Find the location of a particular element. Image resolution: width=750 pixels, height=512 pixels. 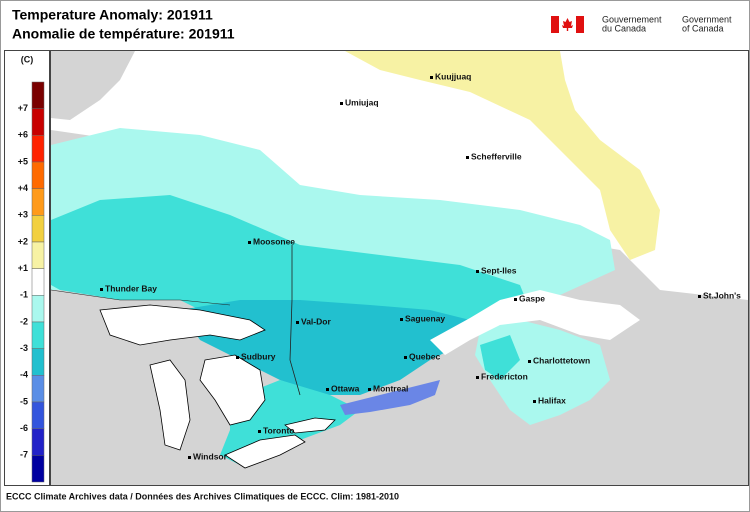

city-label: Thunder Bay is located at coordinates (131, 288).